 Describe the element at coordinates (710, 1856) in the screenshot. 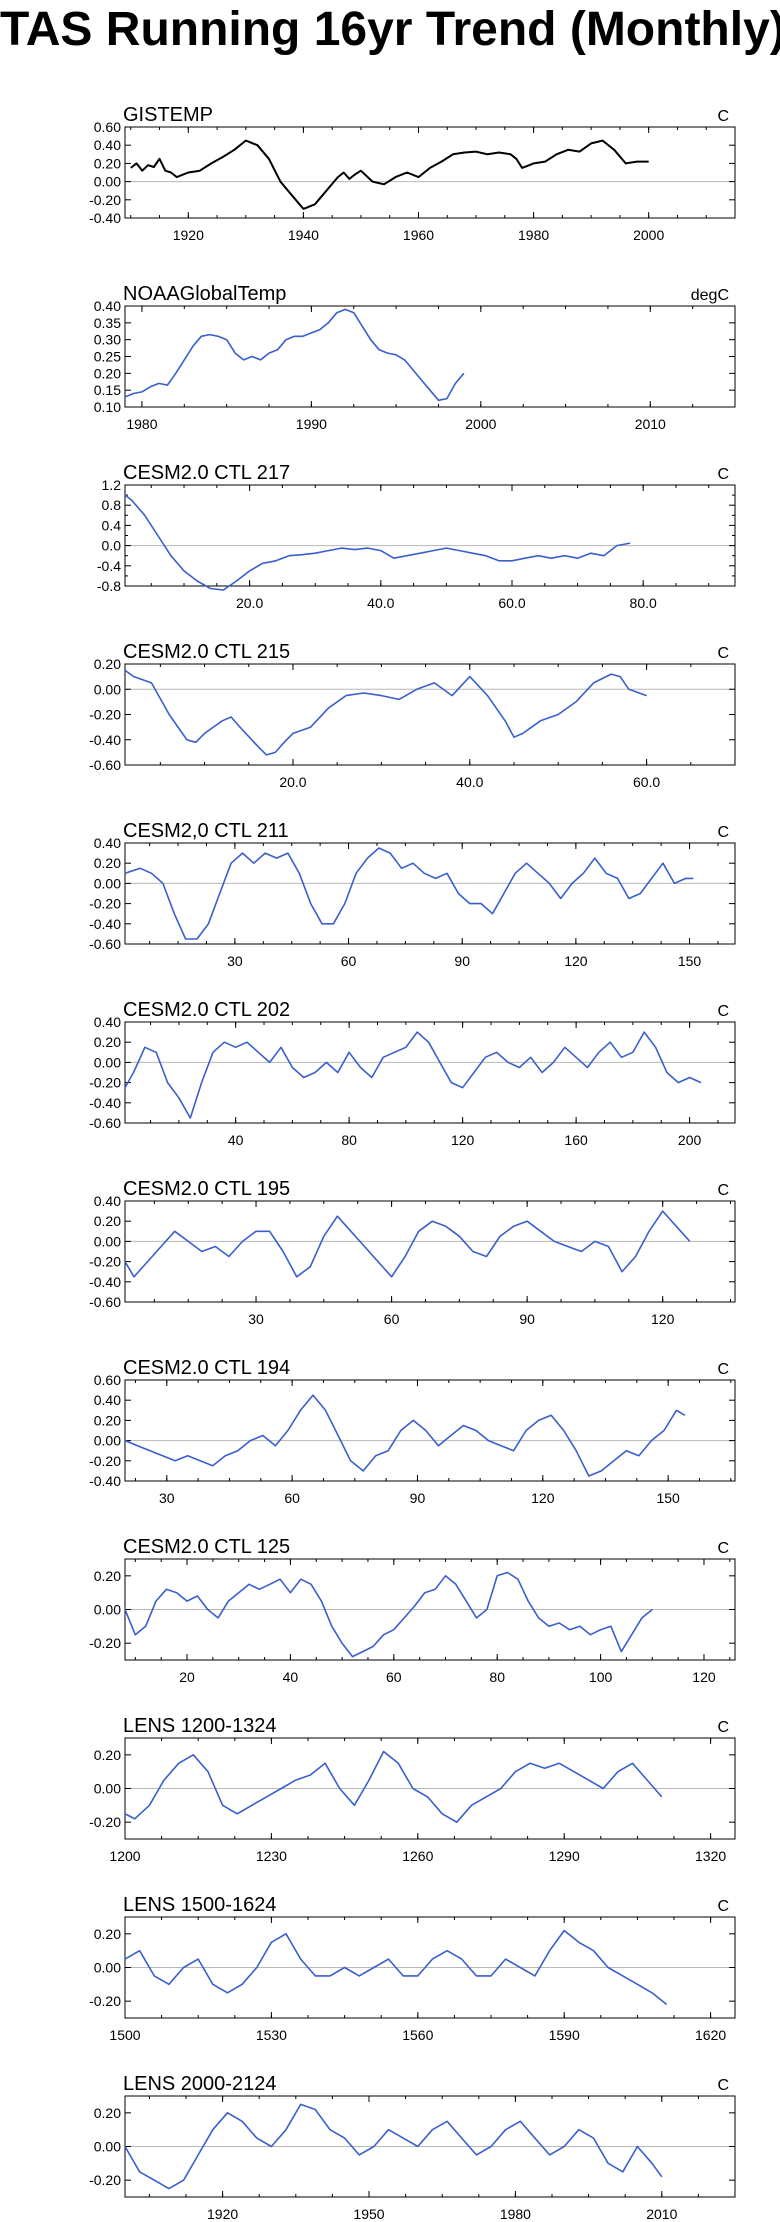

I see `x-tick-label: 1320` at that location.